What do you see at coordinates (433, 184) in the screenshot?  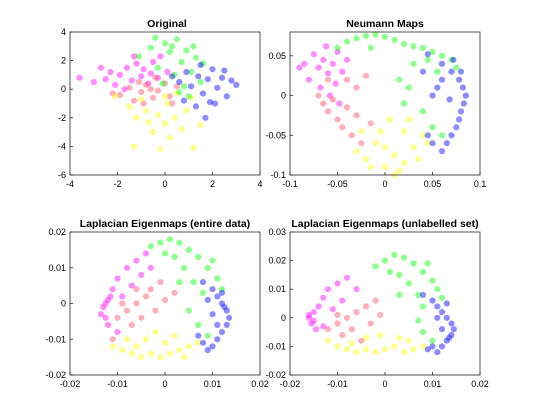 I see `x-tick-label: 0.05` at bounding box center [433, 184].